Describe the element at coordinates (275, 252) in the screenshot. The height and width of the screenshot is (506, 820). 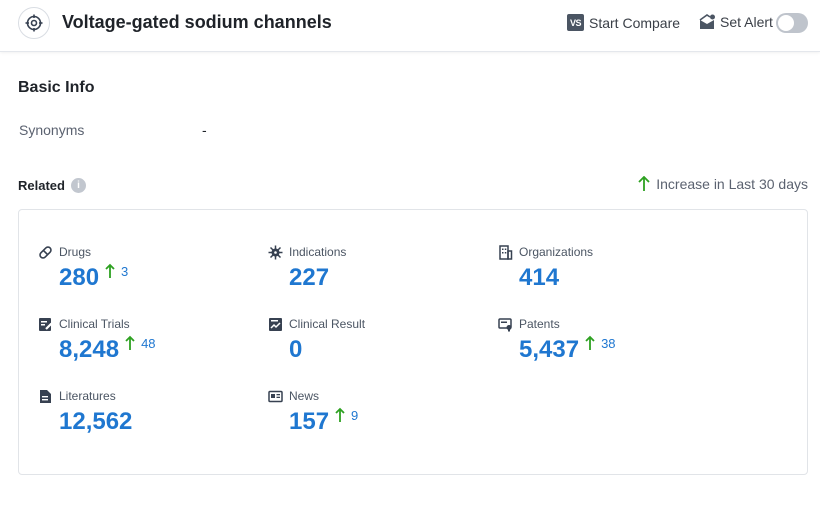
I see `virus-icon` at that location.